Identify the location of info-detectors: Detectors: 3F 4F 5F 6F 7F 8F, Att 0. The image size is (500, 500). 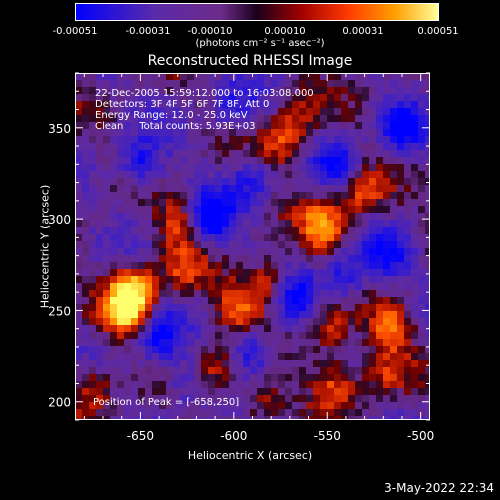
(182, 104).